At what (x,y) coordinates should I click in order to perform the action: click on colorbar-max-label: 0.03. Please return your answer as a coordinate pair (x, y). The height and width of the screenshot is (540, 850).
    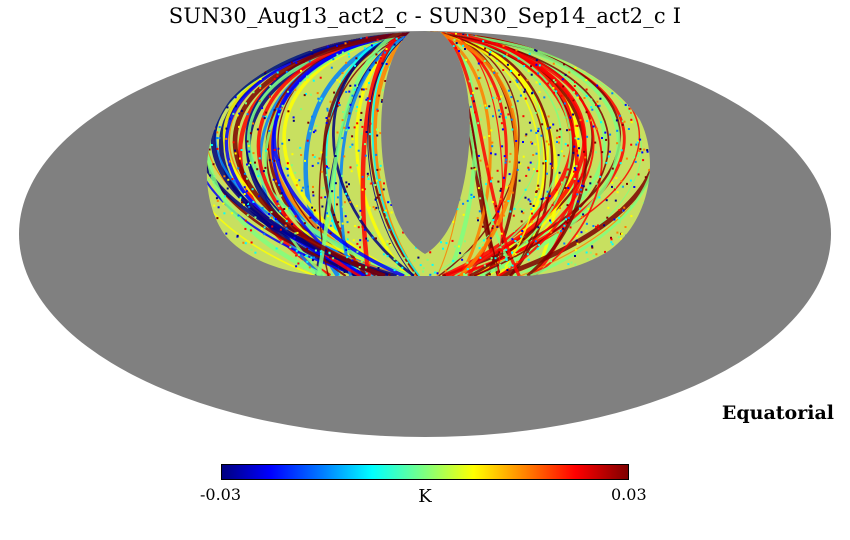
    Looking at the image, I should click on (629, 494).